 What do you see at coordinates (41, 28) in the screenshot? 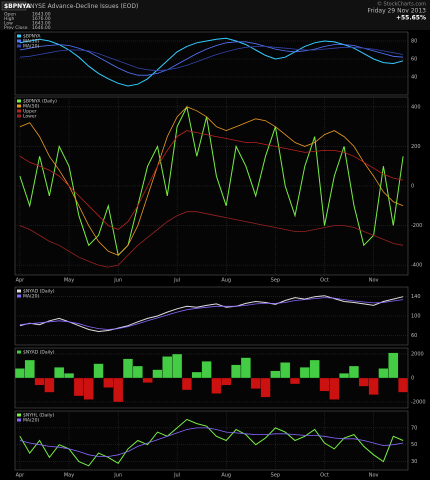
I see `field-value: 1646.00` at bounding box center [41, 28].